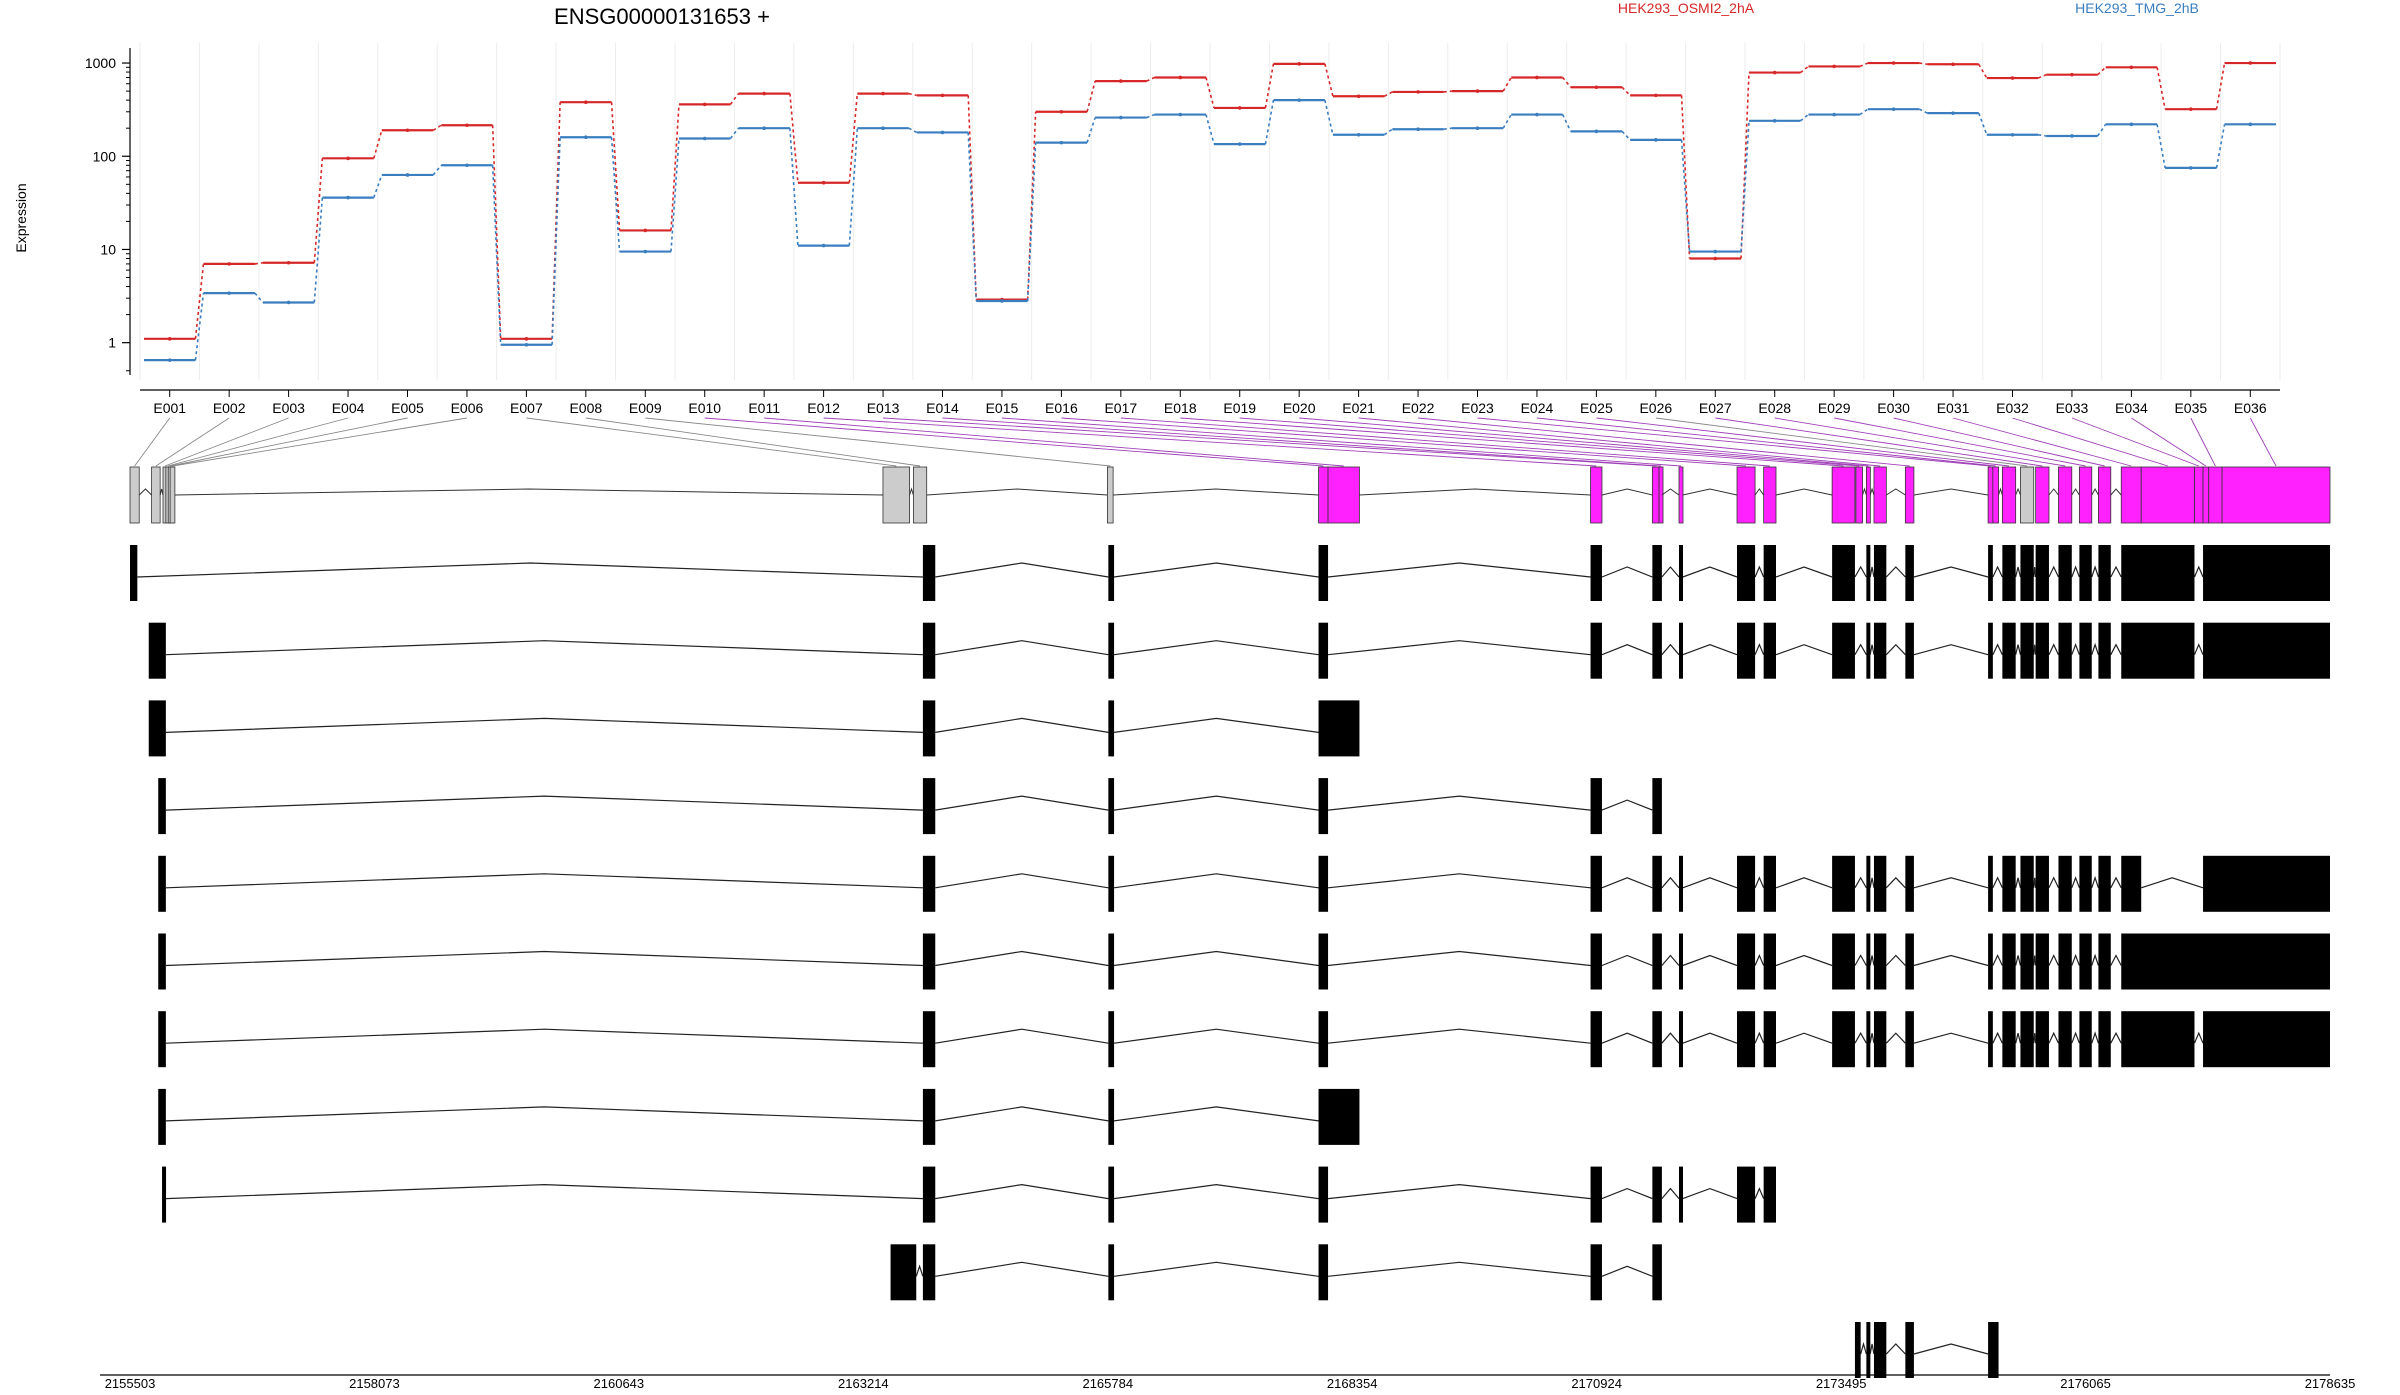  I want to click on legend-series-2: HEK293_TMG_2hB, so click(2137, 8).